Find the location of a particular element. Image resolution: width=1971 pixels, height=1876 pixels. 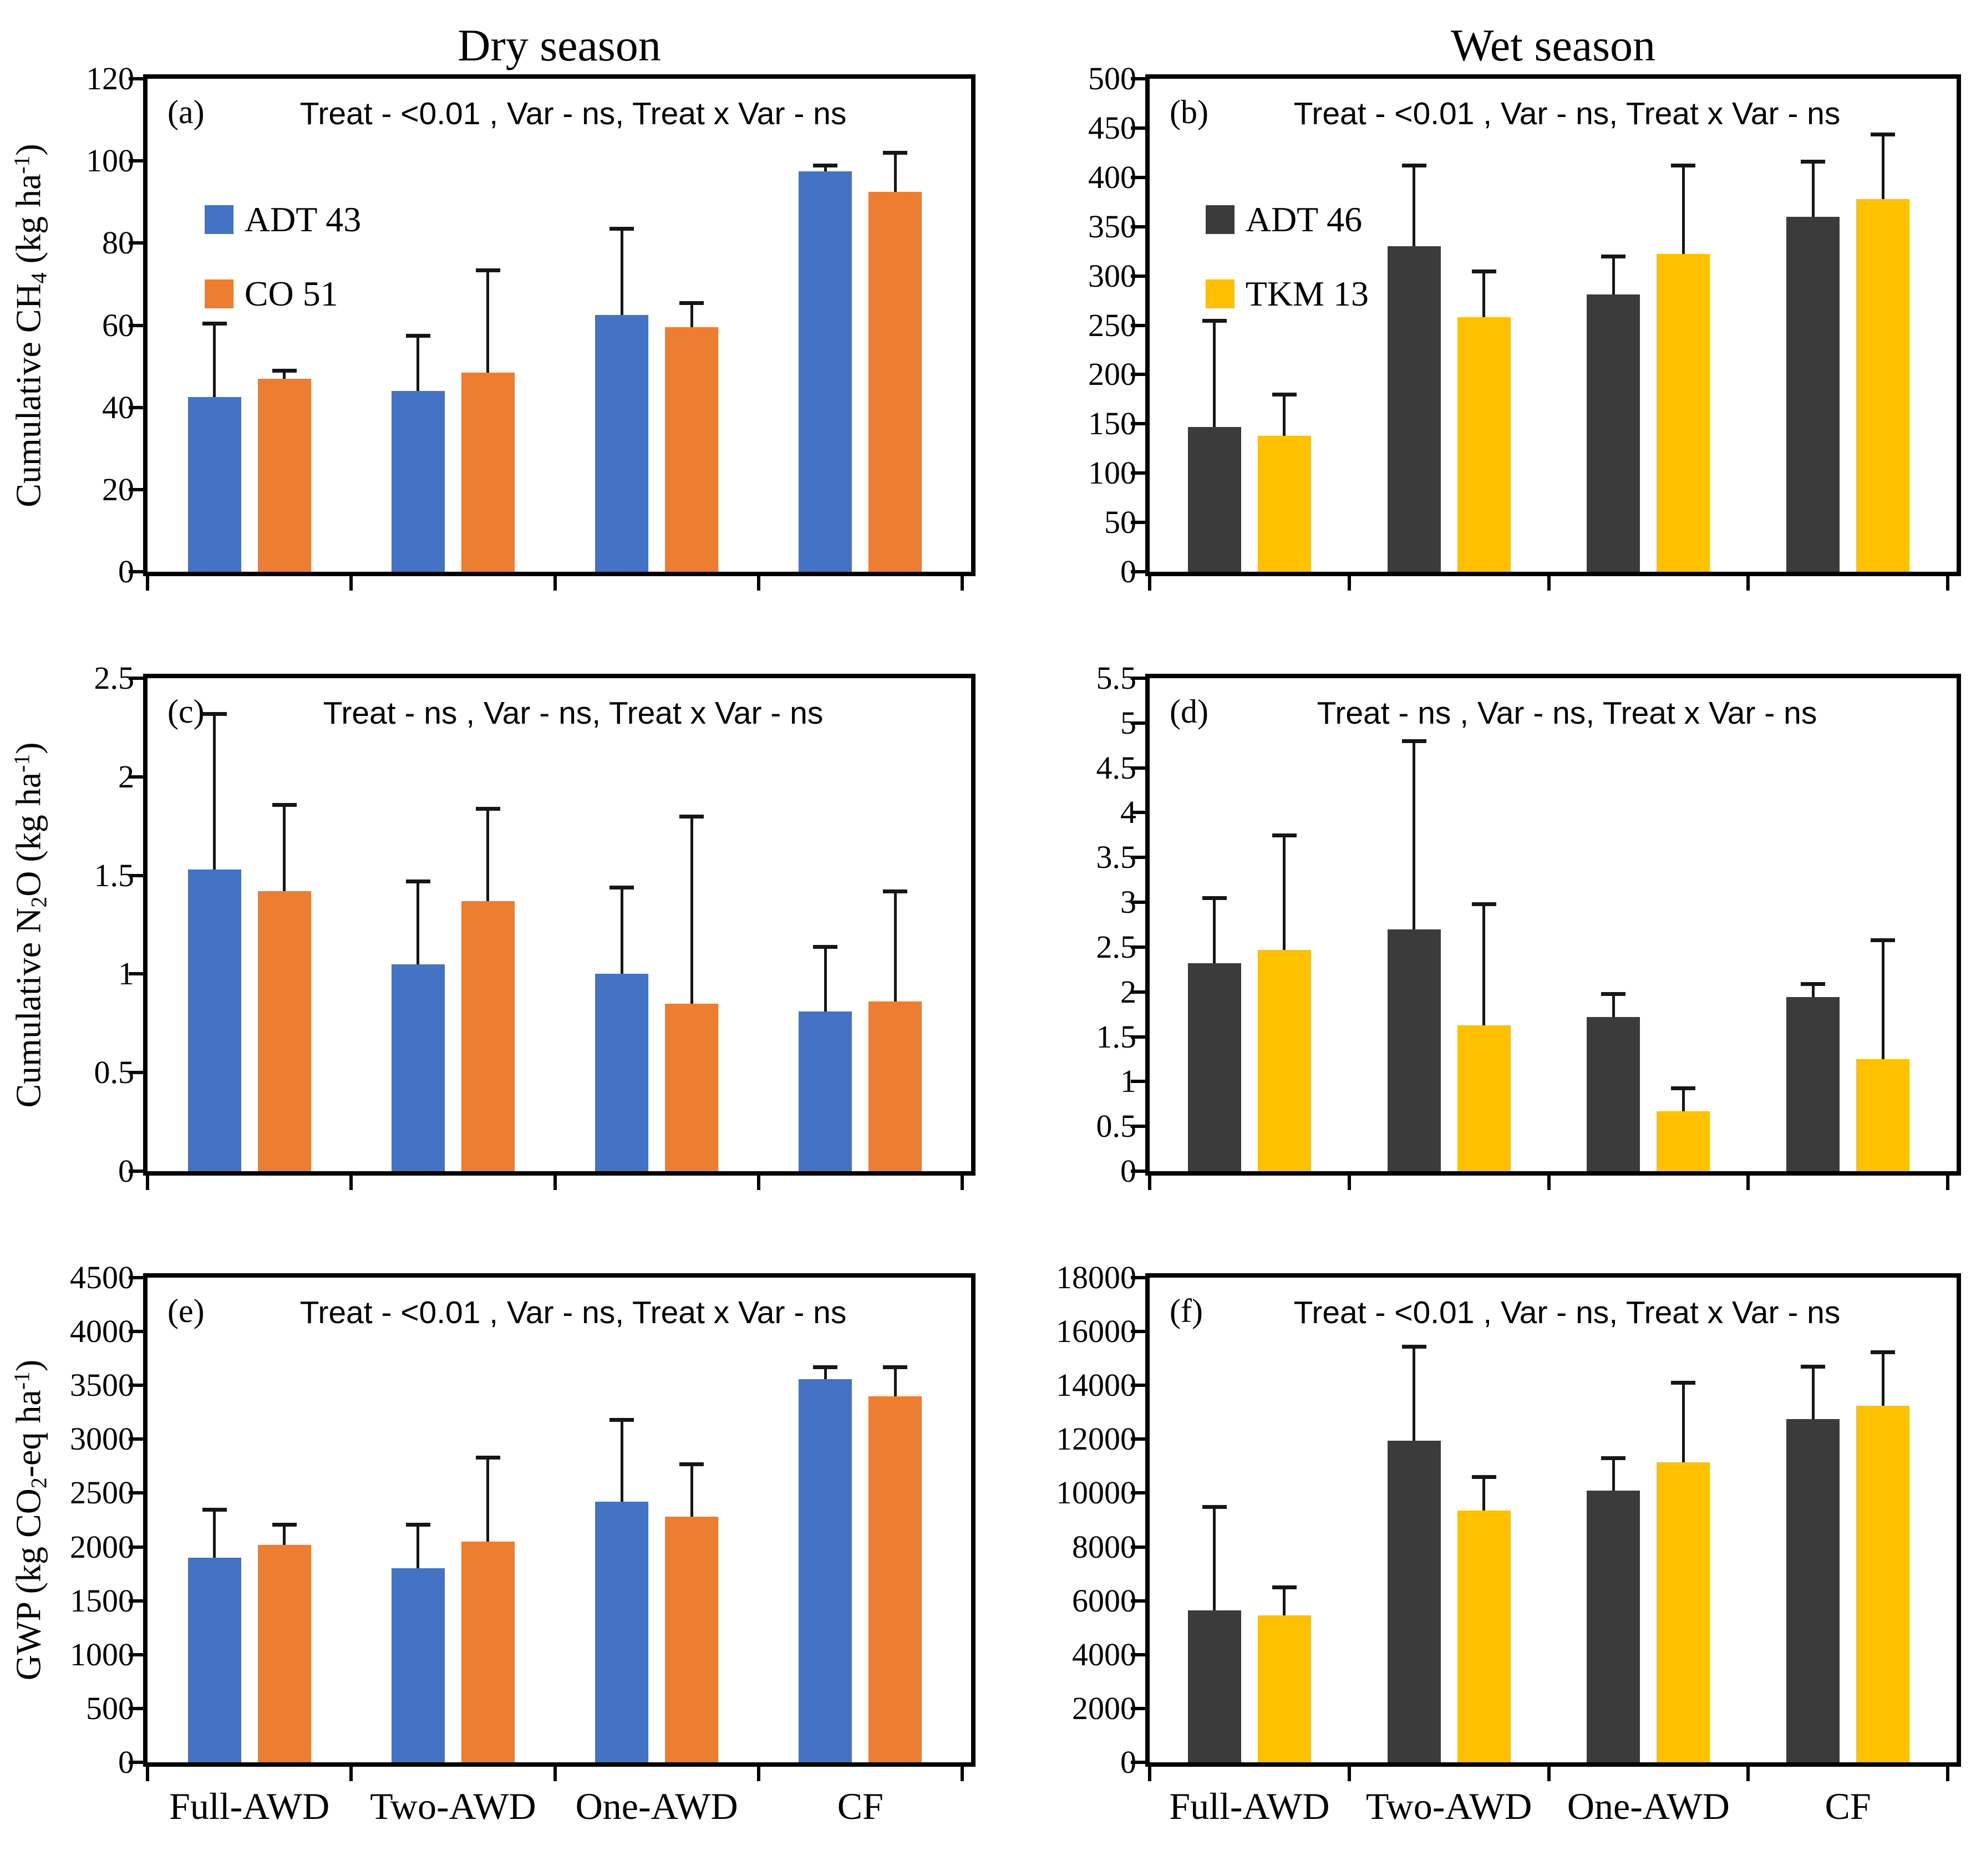

bar-adt-46-cf is located at coordinates (1813, 394).